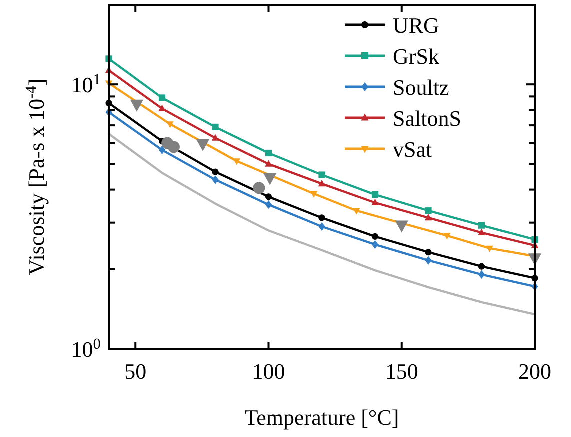 The height and width of the screenshot is (437, 571). Describe the element at coordinates (401, 371) in the screenshot. I see `x-tick-label: 150` at that location.